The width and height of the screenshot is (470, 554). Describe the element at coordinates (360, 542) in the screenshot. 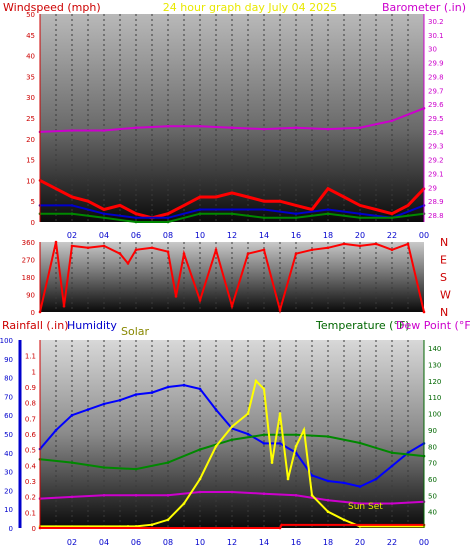

I see `x-tick-label: 20` at that location.